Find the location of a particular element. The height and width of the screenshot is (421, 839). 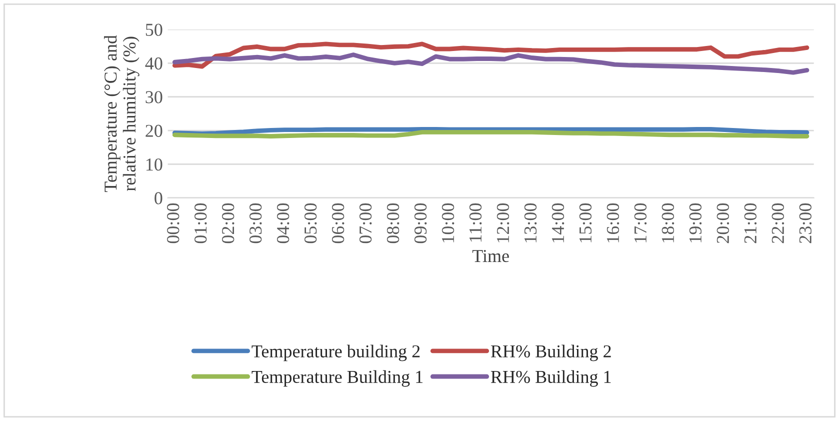

x-tick-label: 10:00 is located at coordinates (448, 222).